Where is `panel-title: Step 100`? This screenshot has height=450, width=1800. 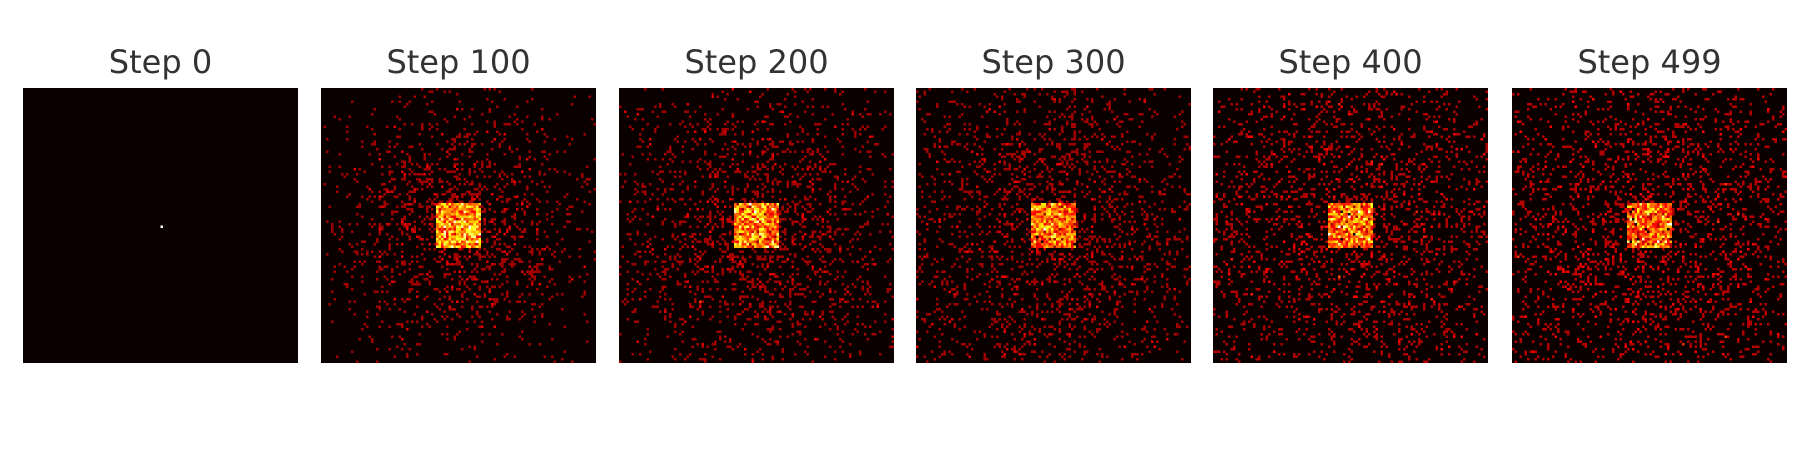 panel-title: Step 100 is located at coordinates (458, 62).